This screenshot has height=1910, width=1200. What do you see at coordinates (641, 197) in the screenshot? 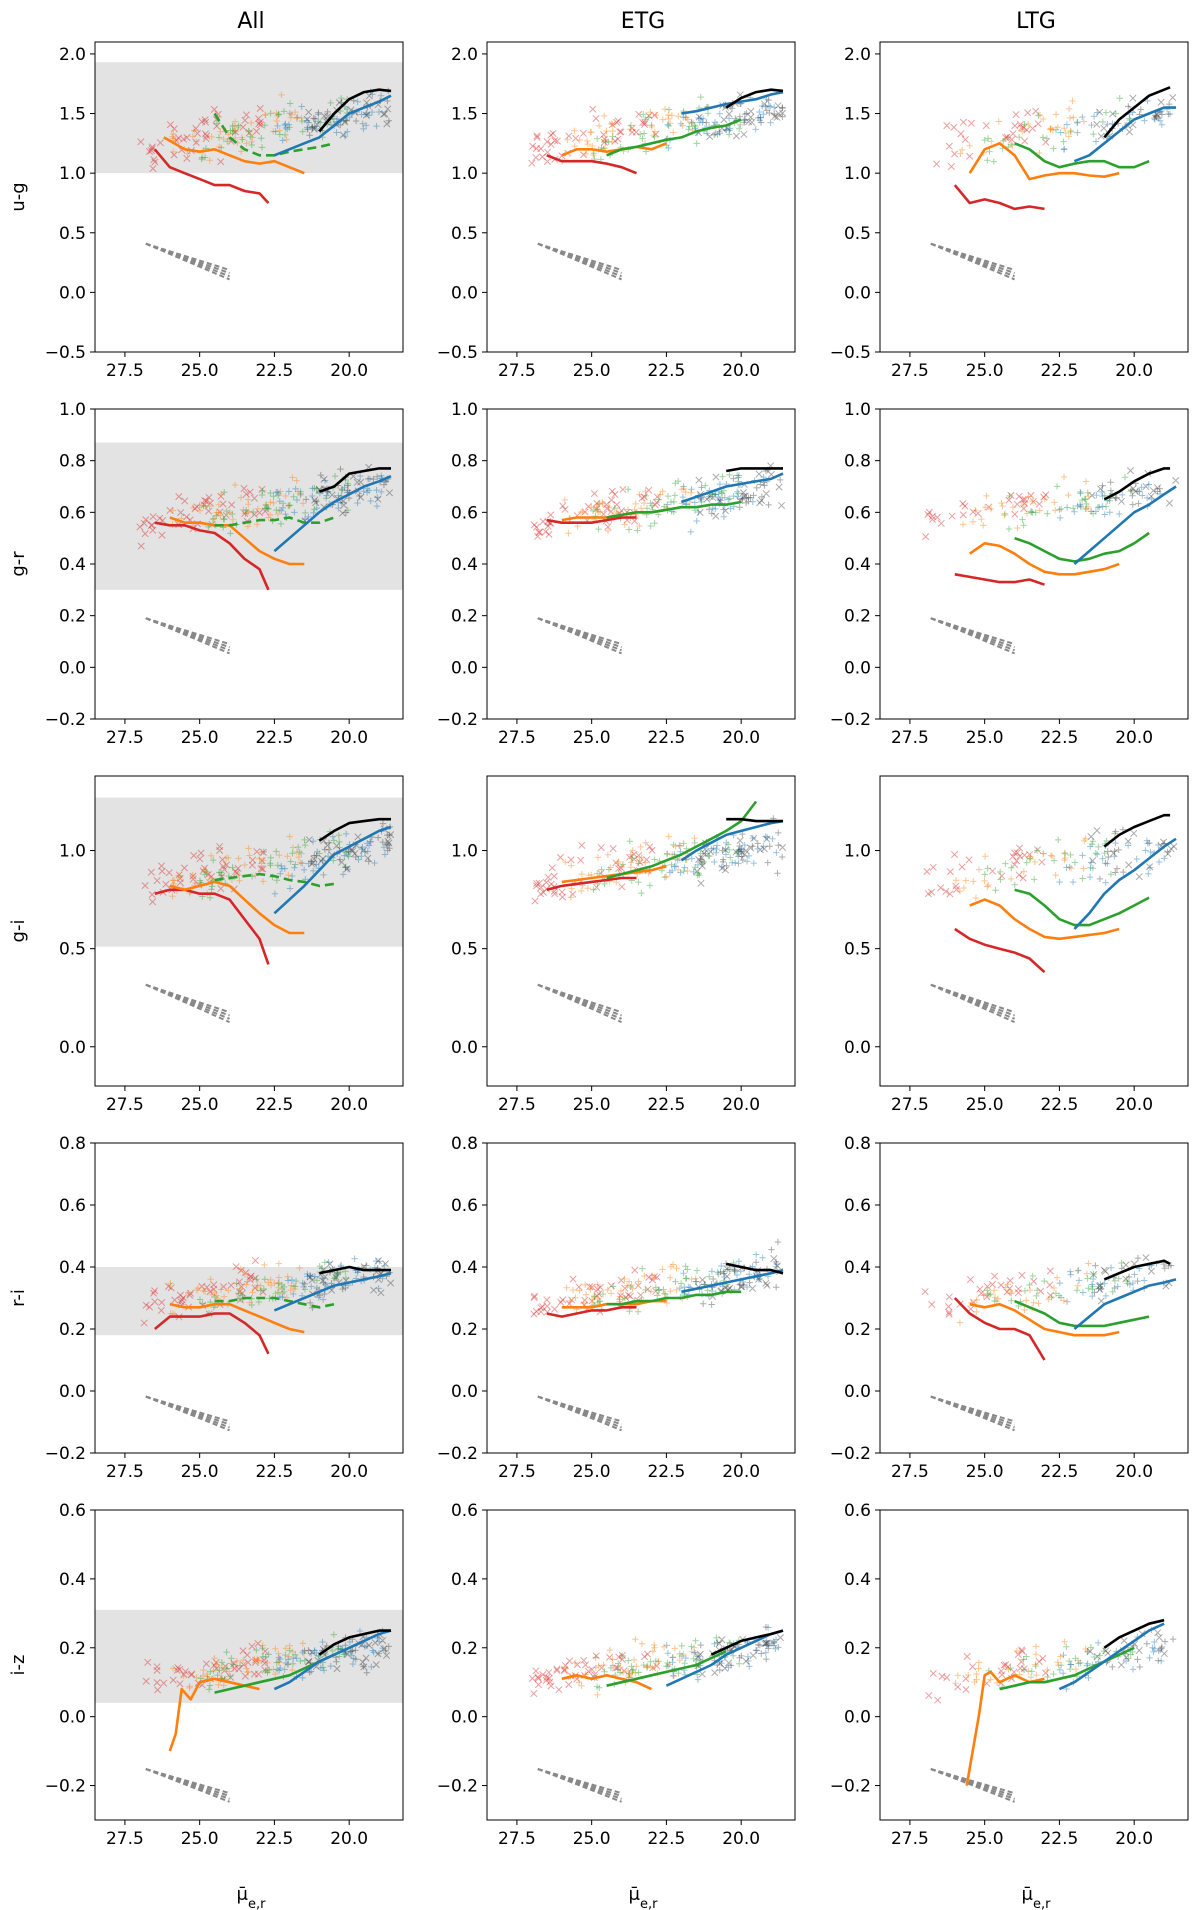
I see `panel-frame` at bounding box center [641, 197].